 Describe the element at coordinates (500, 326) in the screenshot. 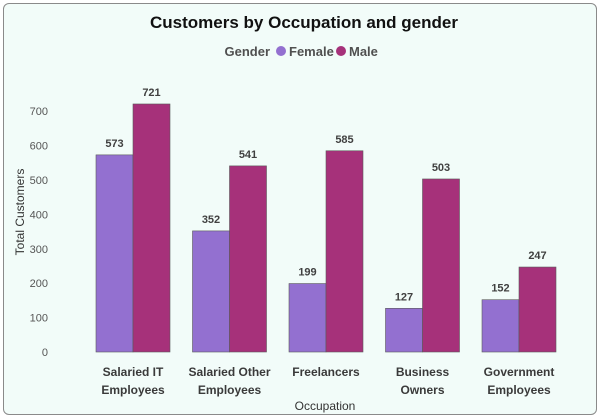

I see `bar-female-government-employees` at that location.